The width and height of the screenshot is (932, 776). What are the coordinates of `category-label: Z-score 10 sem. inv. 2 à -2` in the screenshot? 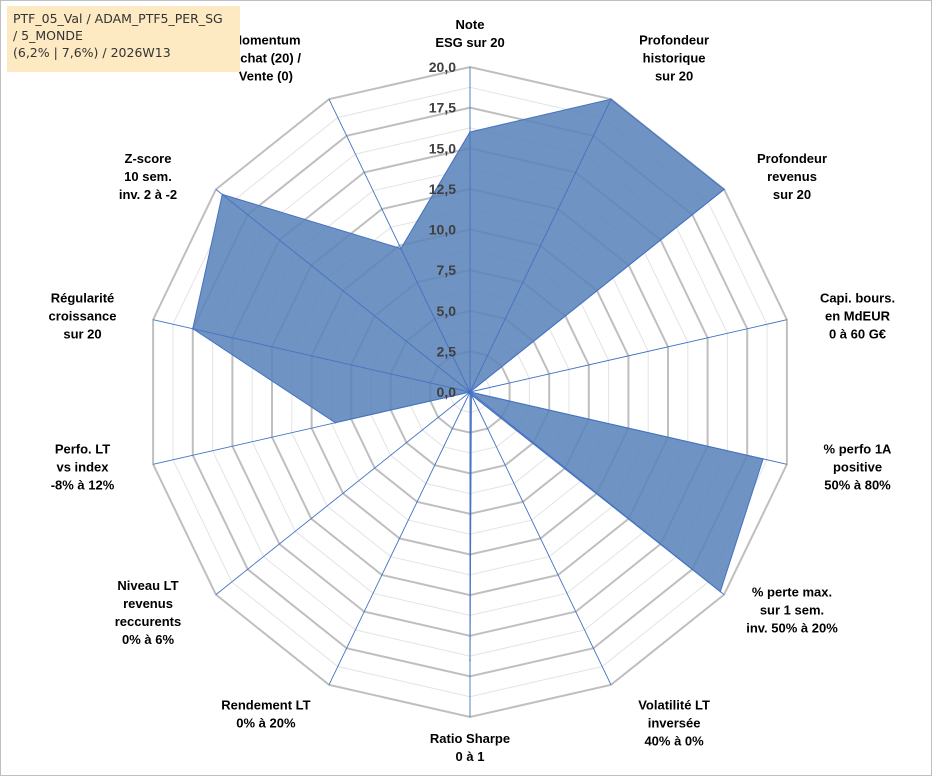 It's located at (148, 176).